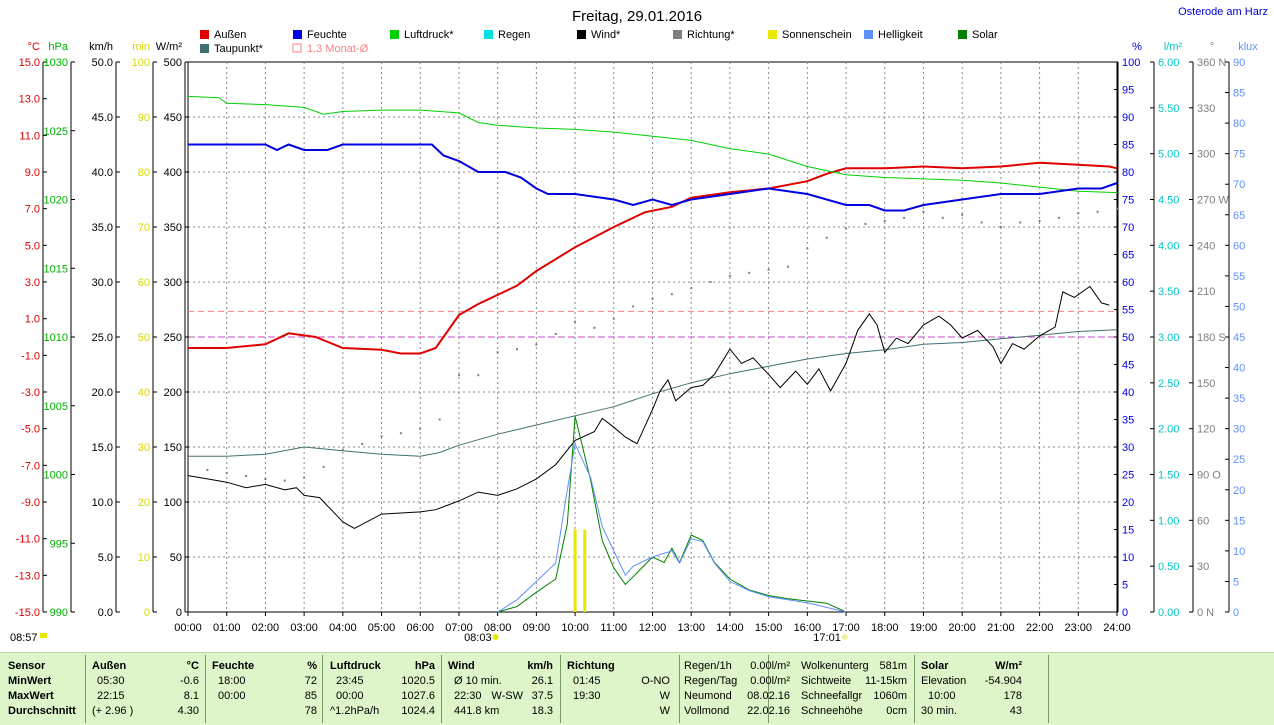  I want to click on axis-tick-label: 6.00, so click(1168, 63).